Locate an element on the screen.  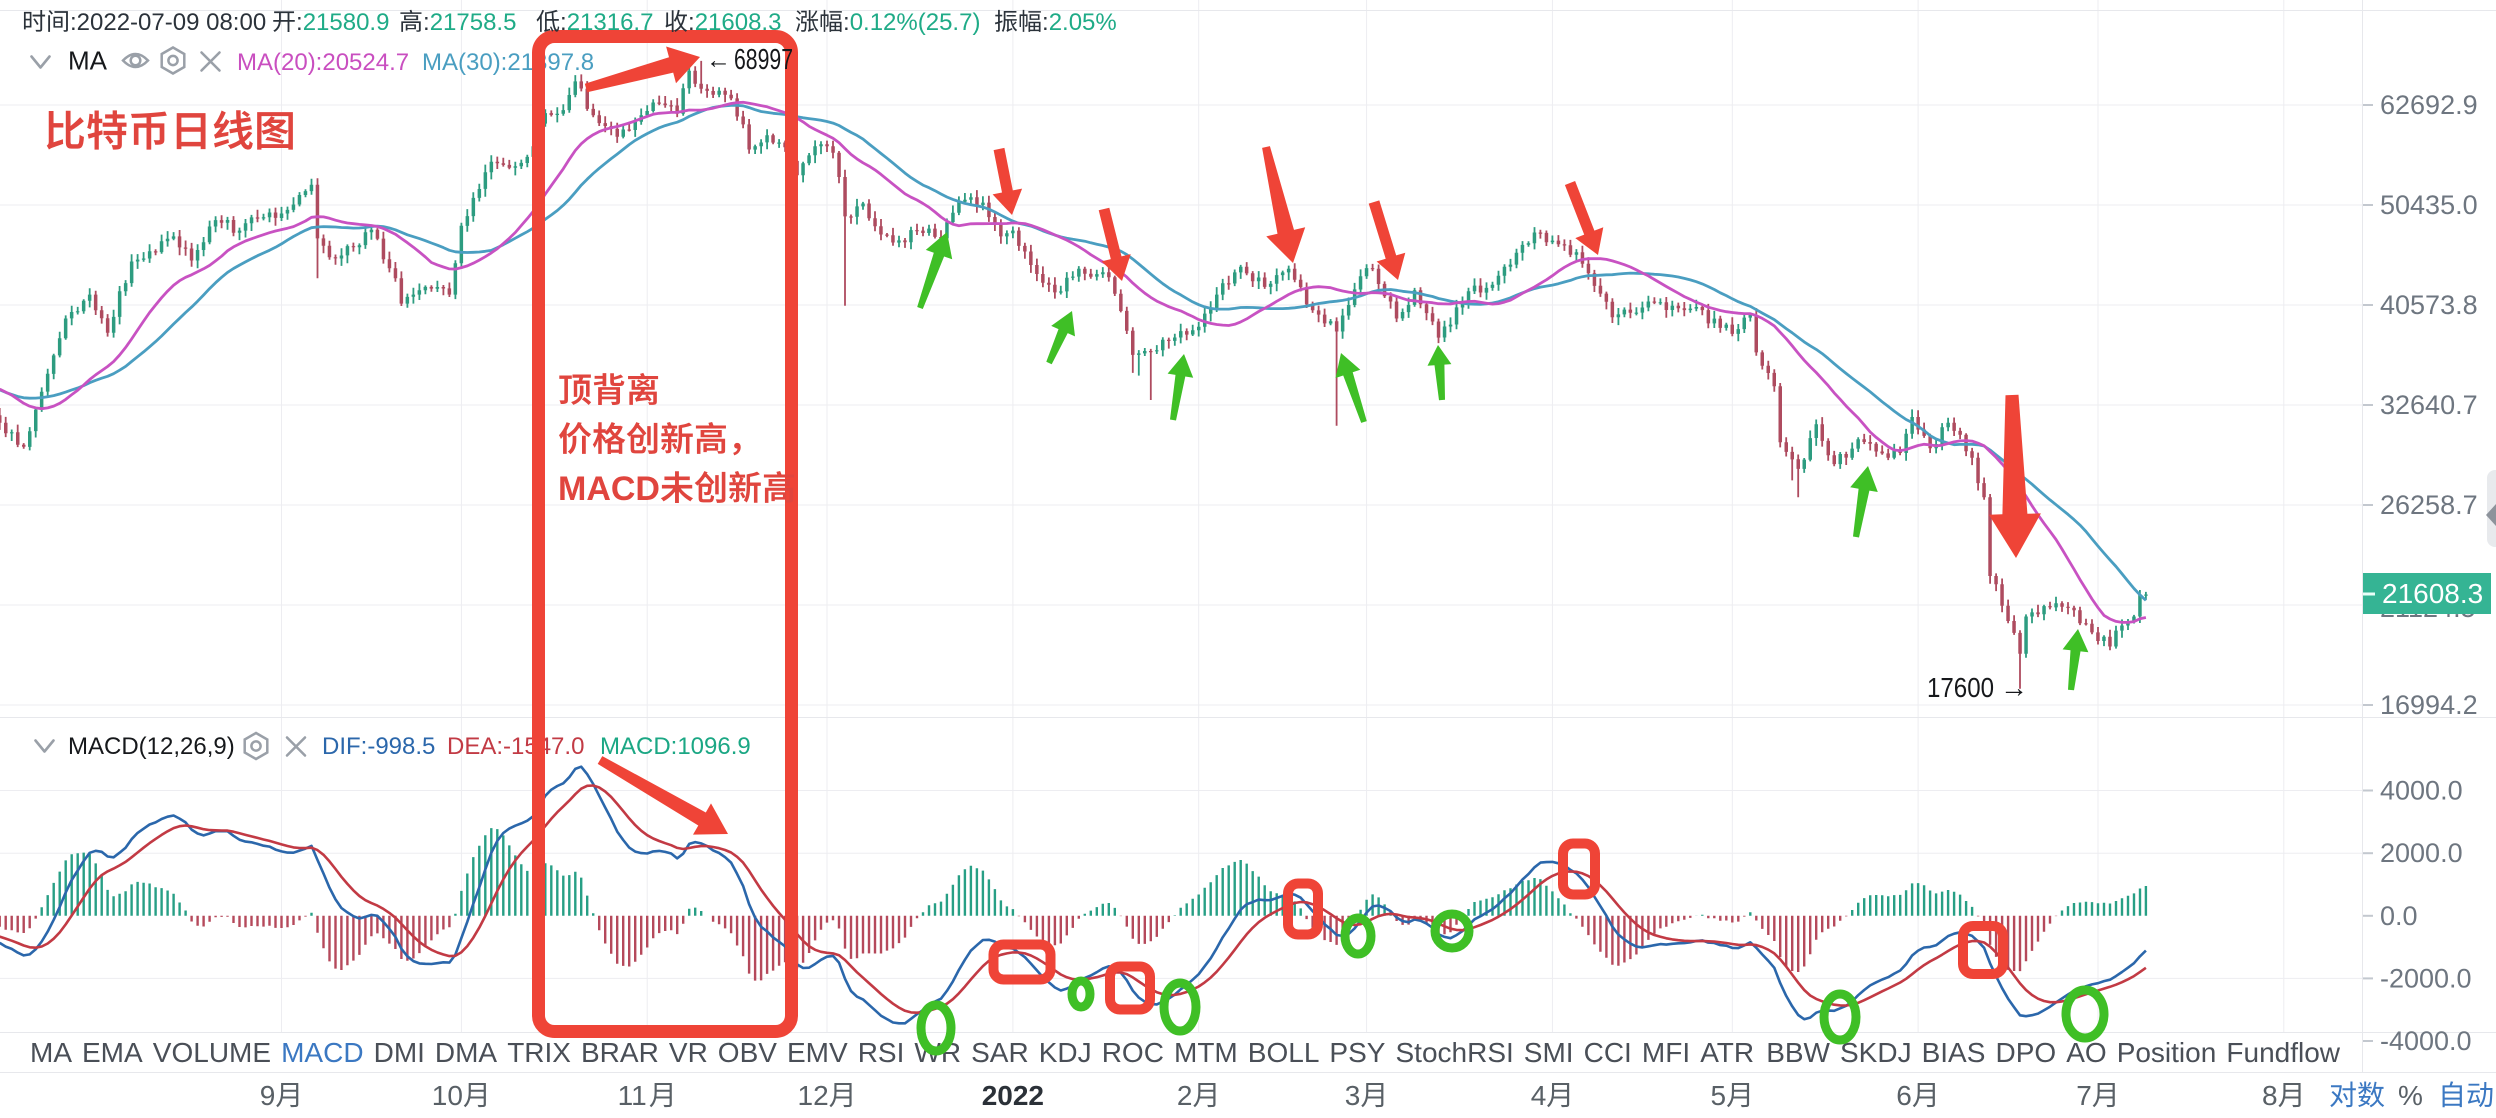
svg-text: StochRSI is located at coordinates (1455, 1052).